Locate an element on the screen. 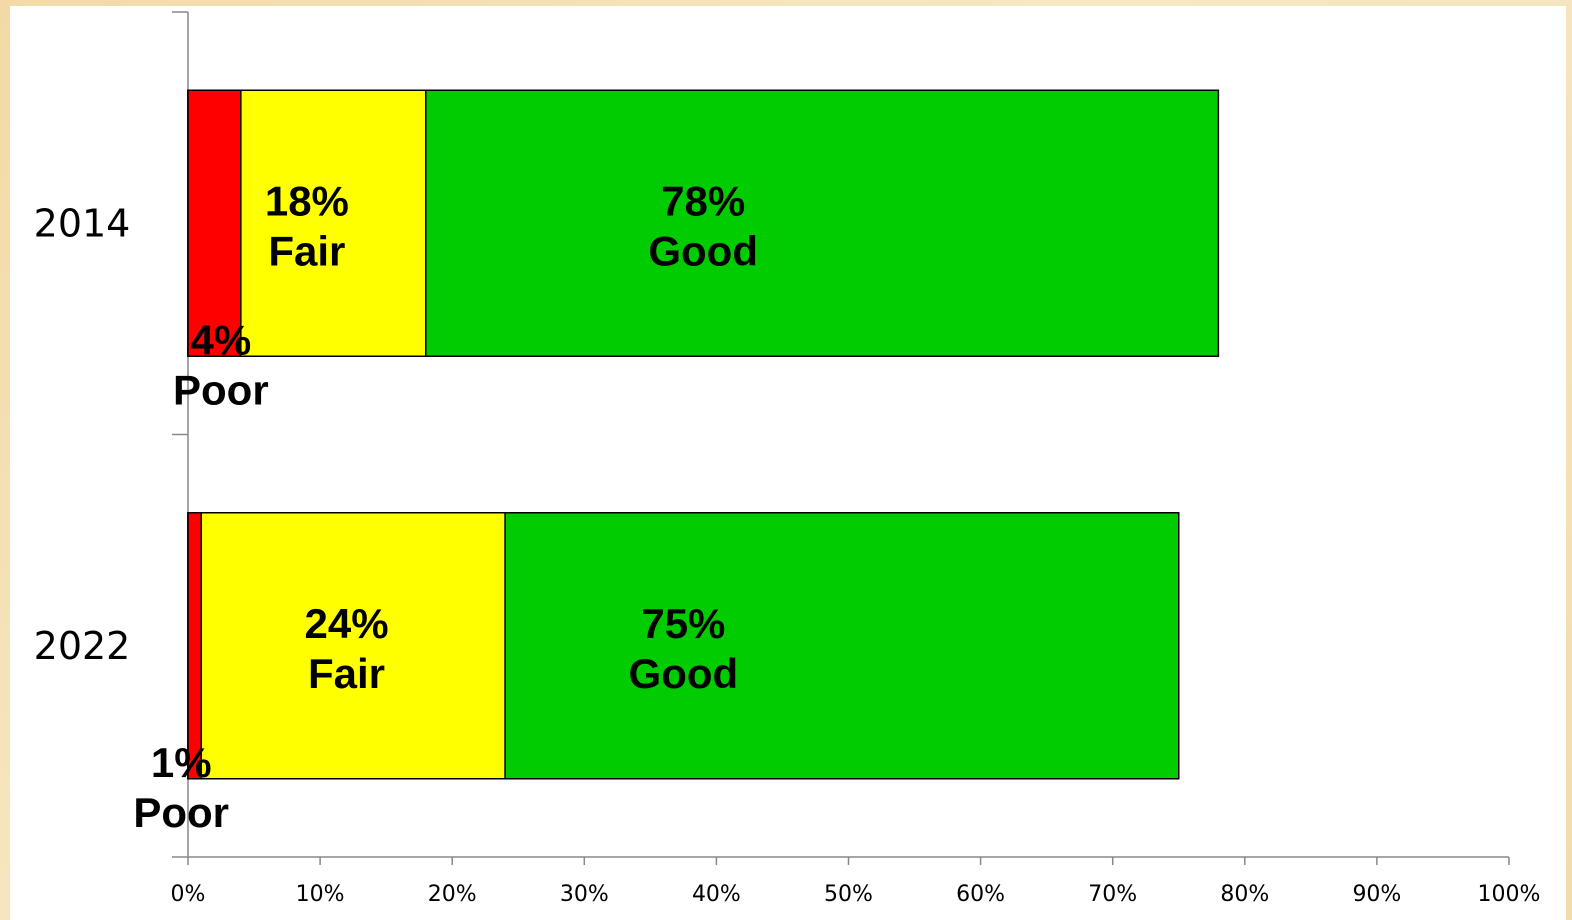  x-tick-label: 80% is located at coordinates (1244, 894).